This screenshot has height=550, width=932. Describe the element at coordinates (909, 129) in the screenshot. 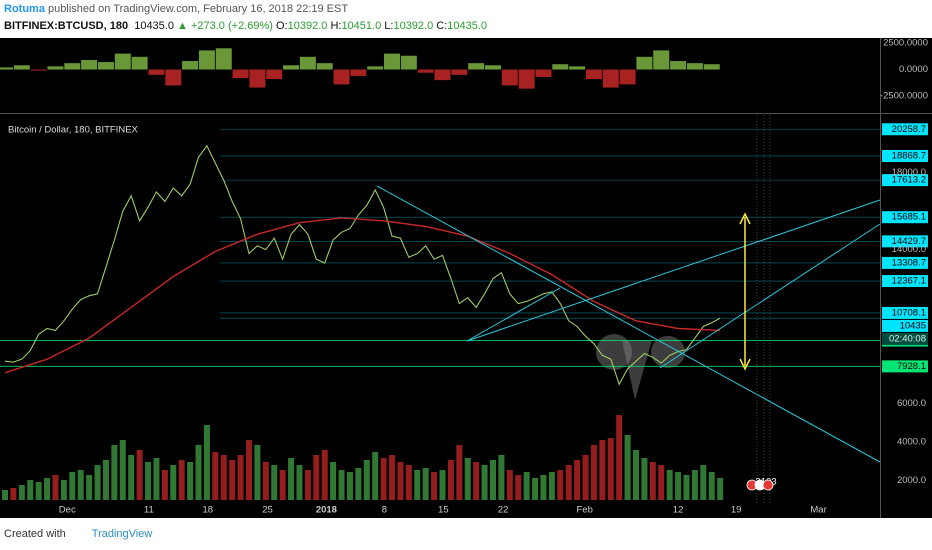

I see `level-label: 20258.7` at that location.